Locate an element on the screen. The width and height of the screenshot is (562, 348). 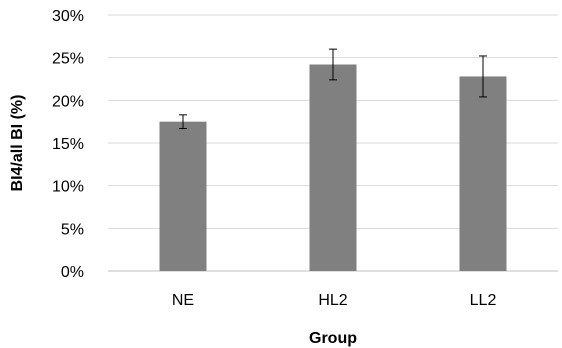
error-bars is located at coordinates (333, 88).